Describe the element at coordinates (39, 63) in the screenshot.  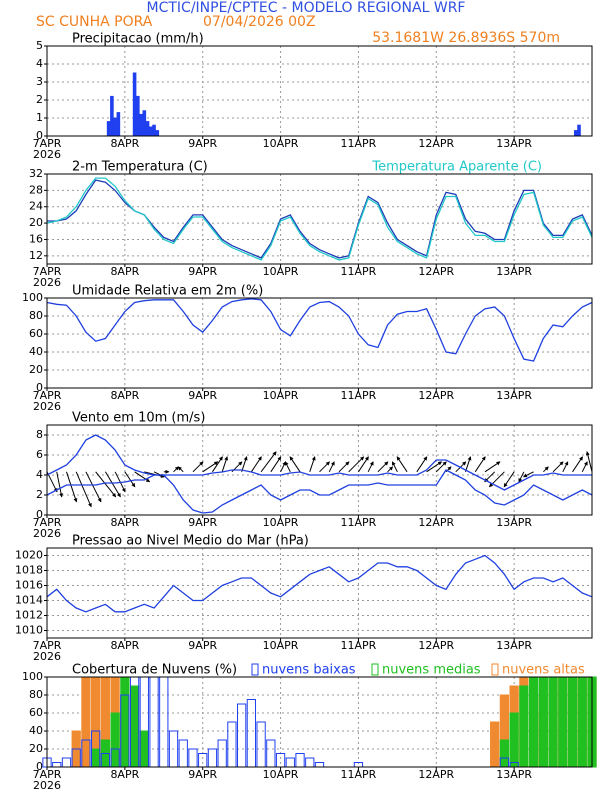
I see `y-tick-label: 4` at that location.